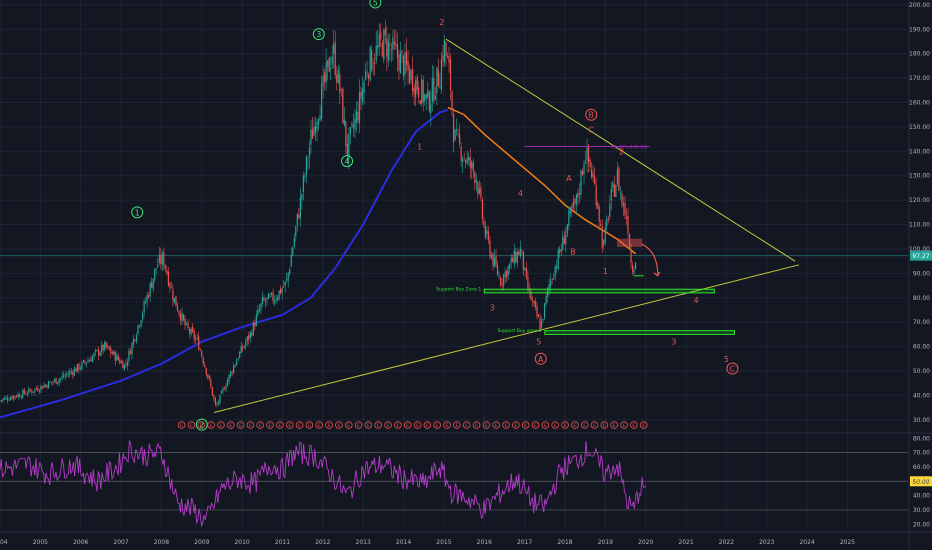  What do you see at coordinates (645, 542) in the screenshot?
I see `x-tick-label: 2020` at bounding box center [645, 542].